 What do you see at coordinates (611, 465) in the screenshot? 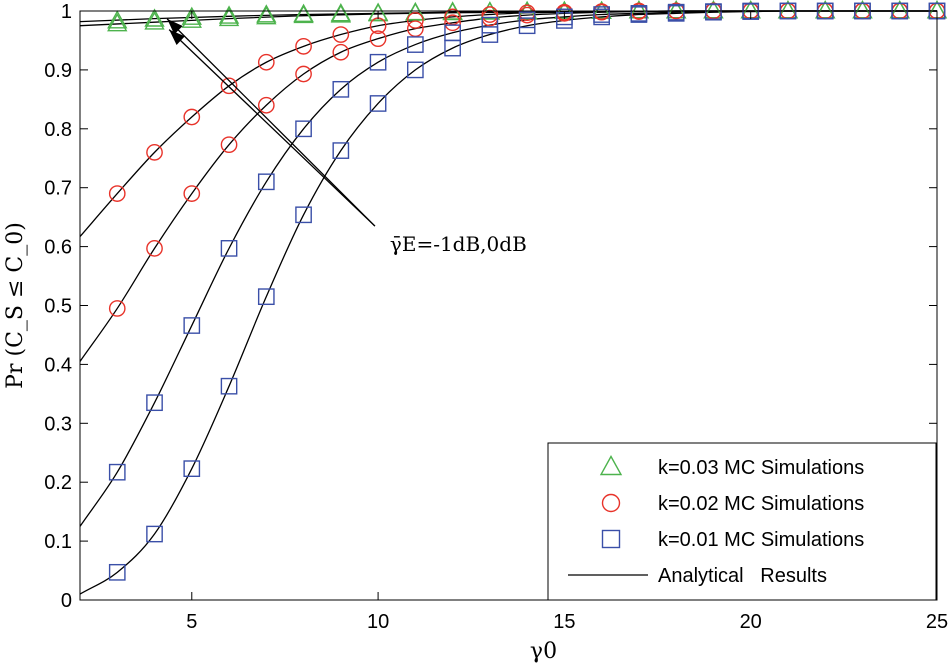
I see `legend-marker-triangle` at bounding box center [611, 465].